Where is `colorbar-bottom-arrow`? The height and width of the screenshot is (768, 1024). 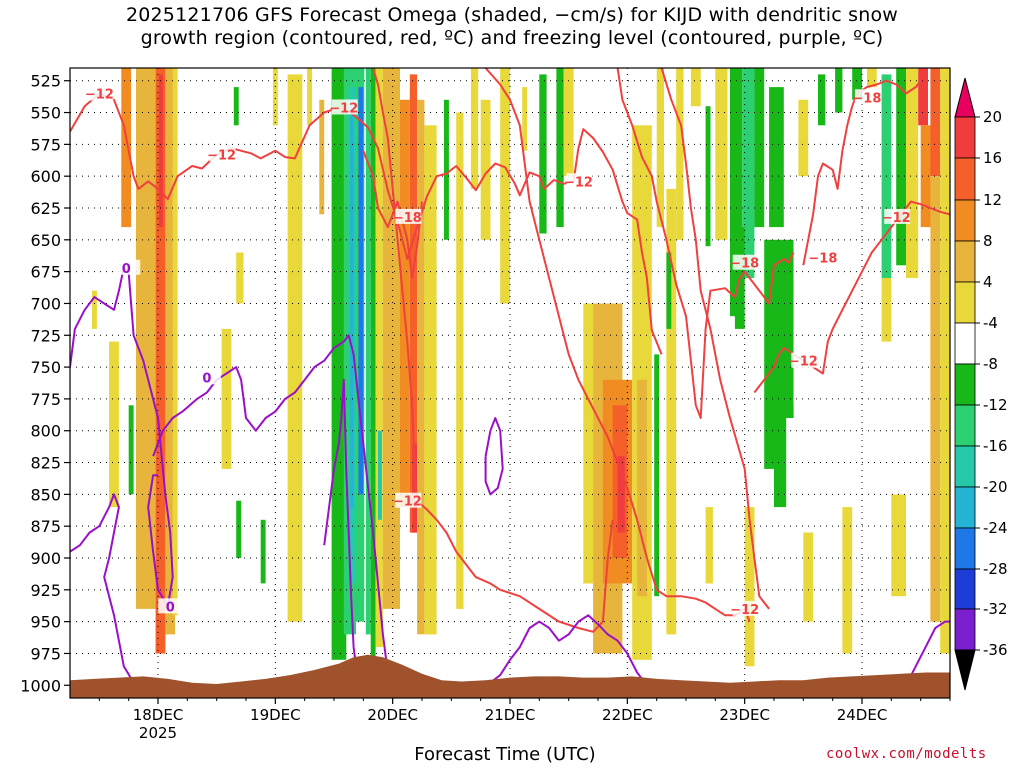 colorbar-bottom-arrow is located at coordinates (965, 670).